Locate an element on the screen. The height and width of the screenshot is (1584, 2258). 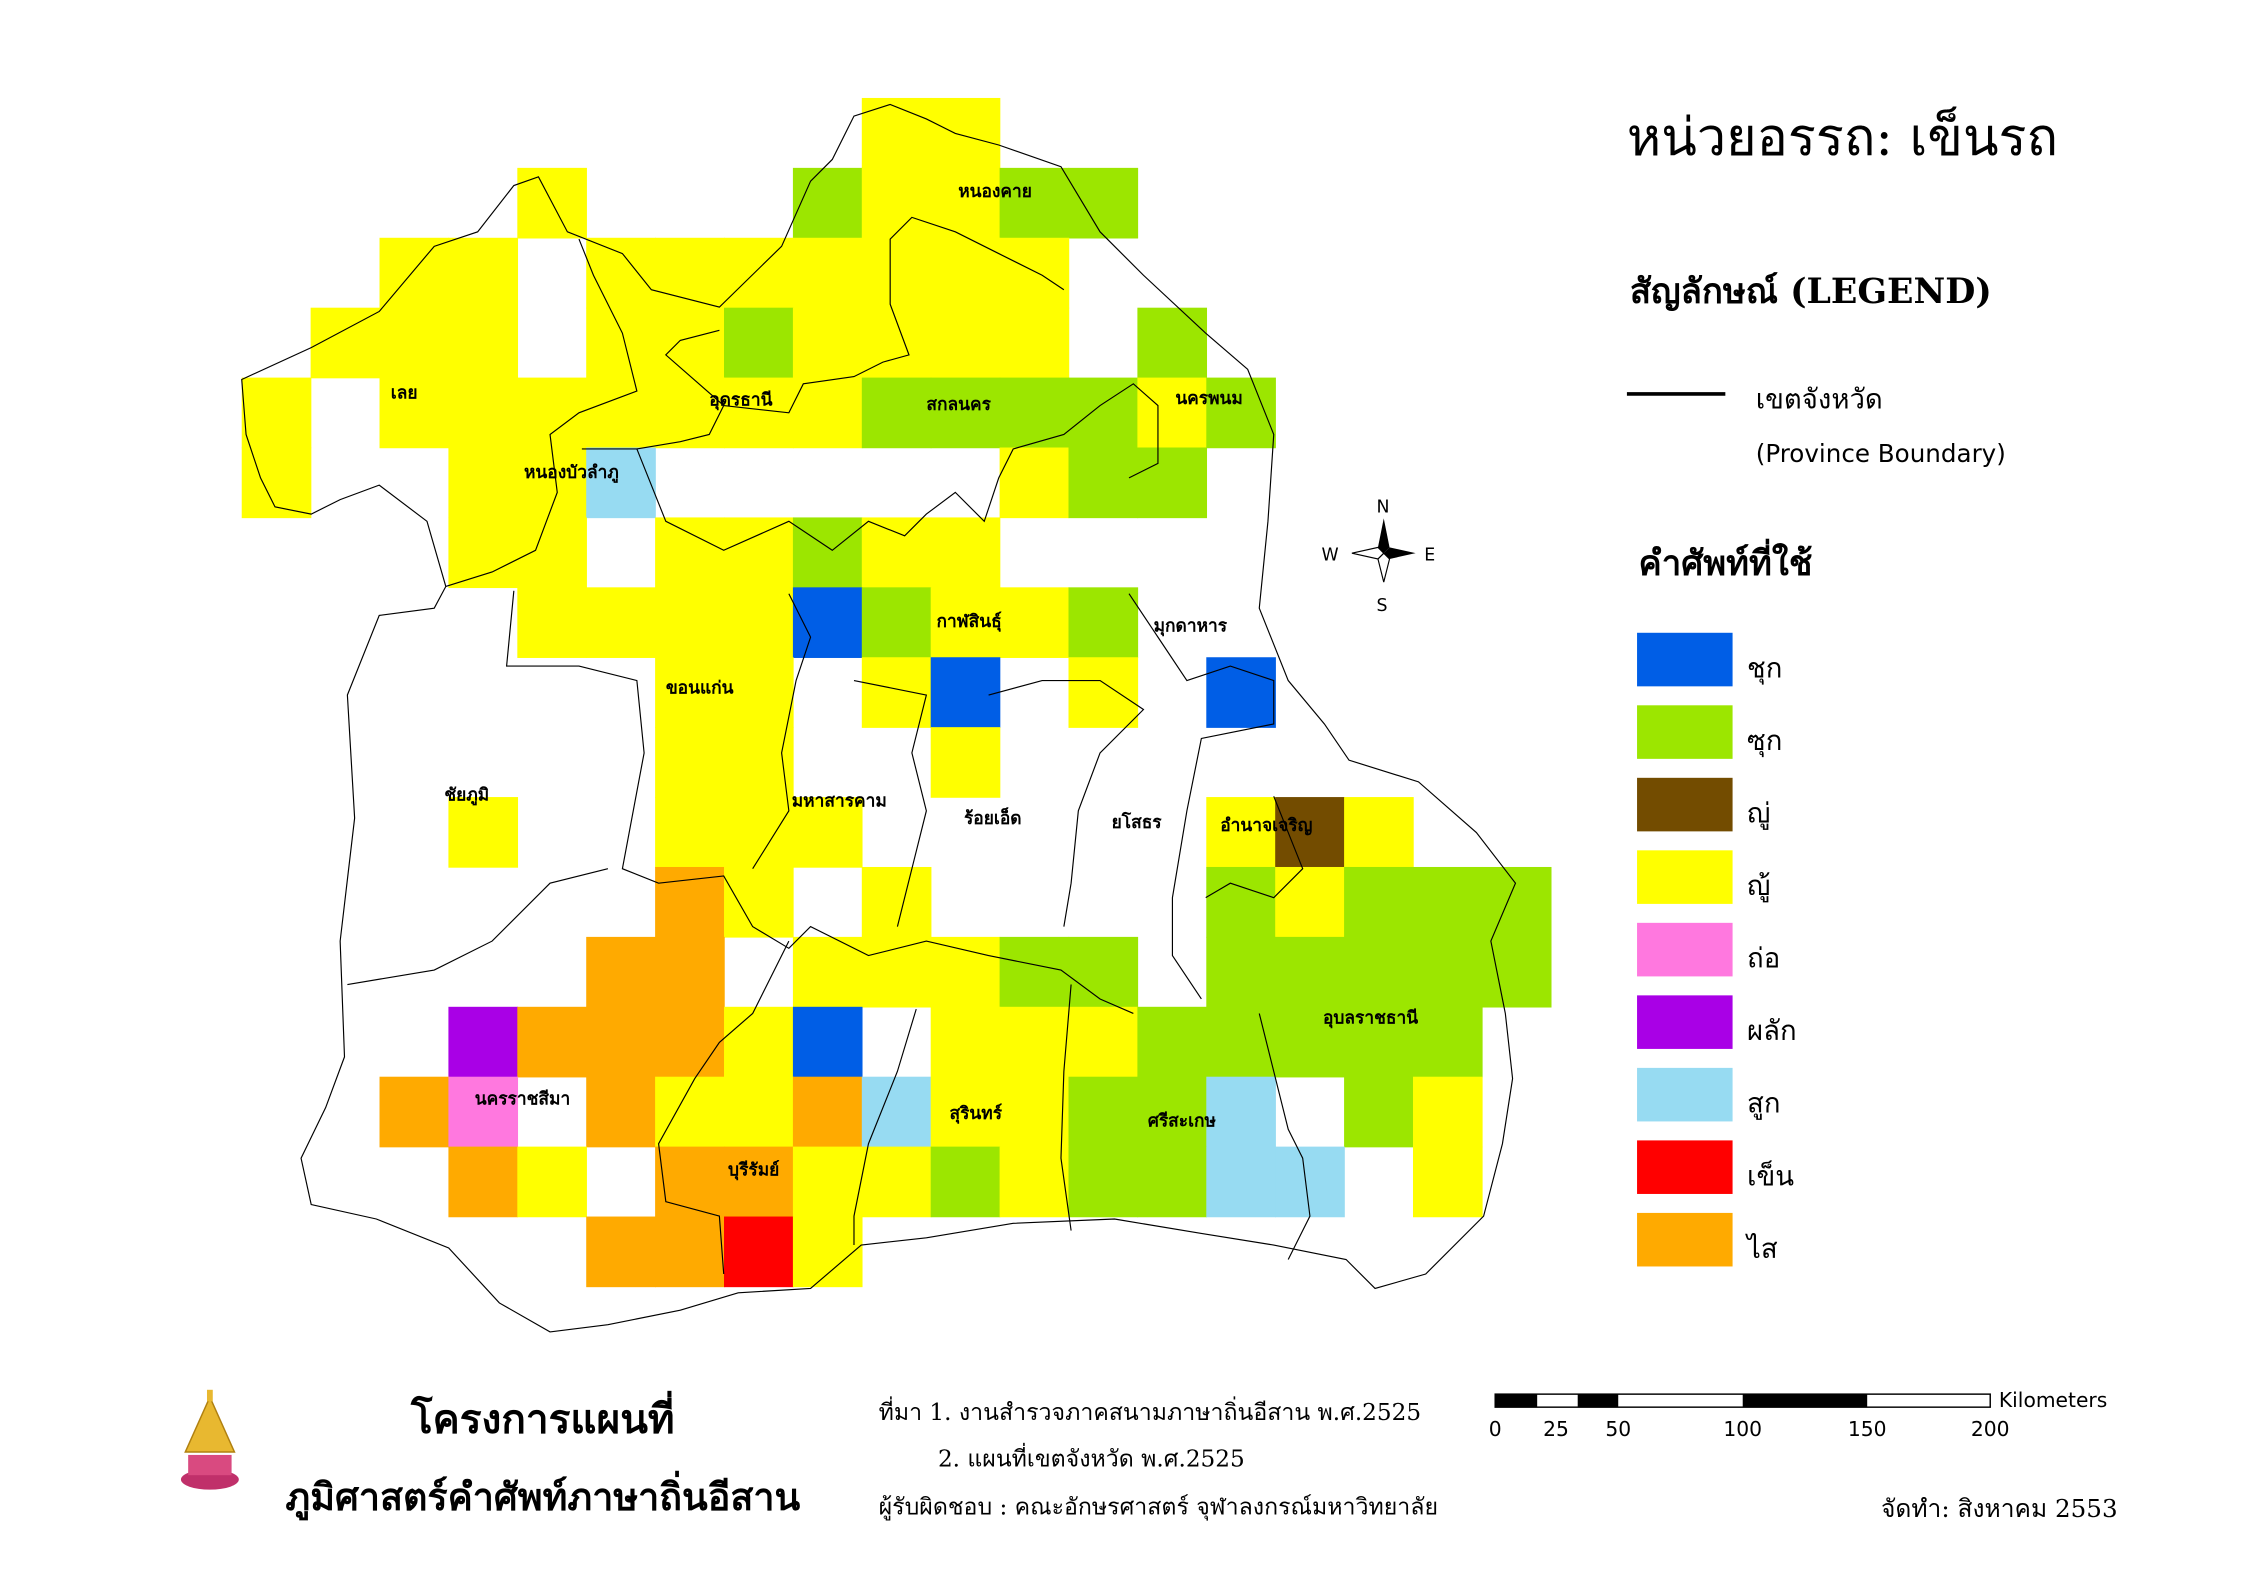
grid-cell-เข็น is located at coordinates (759, 1252).